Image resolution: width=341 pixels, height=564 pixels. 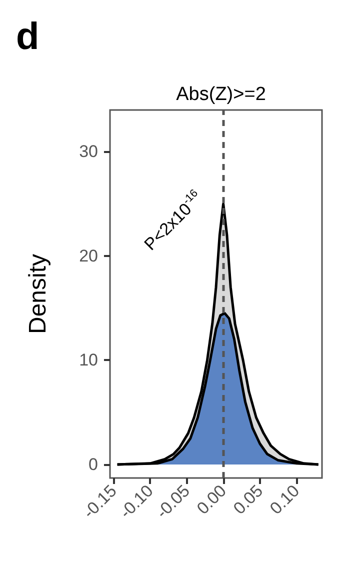 I want to click on chart-title: Abs(Z)>=2, so click(x=221, y=94).